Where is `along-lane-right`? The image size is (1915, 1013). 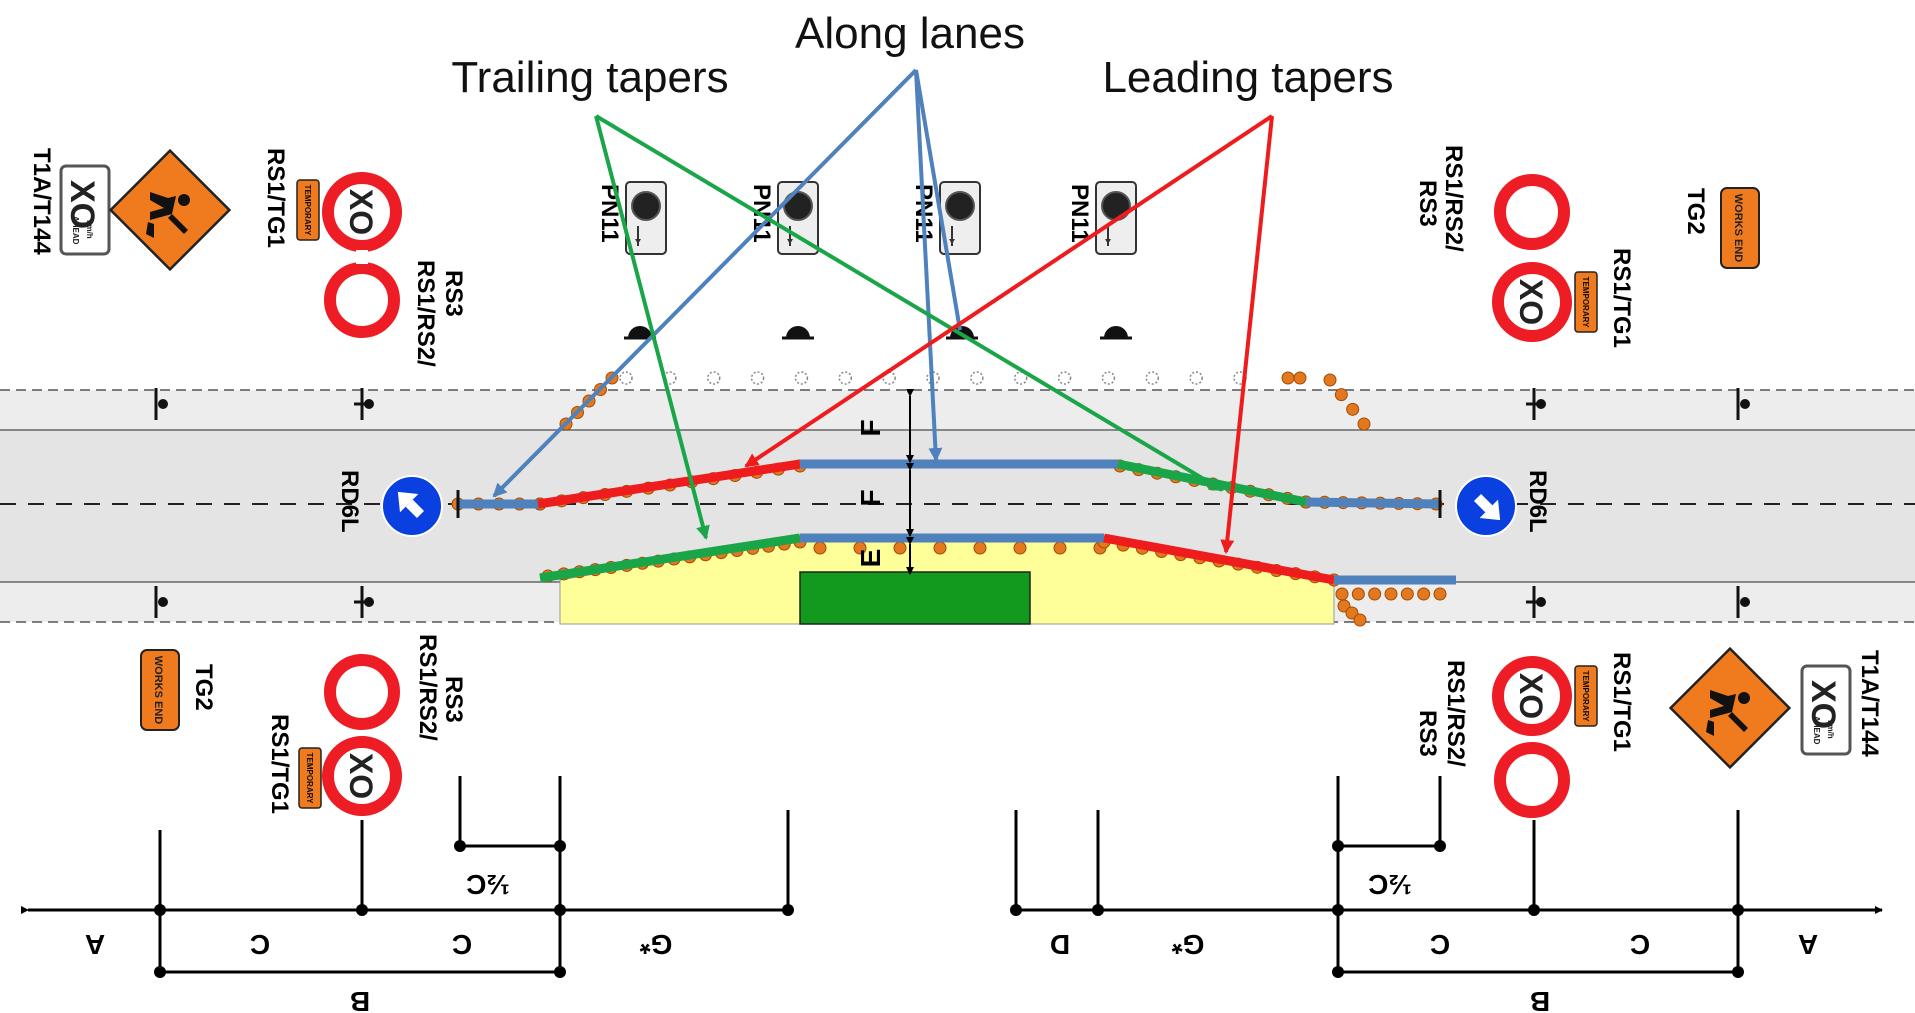 along-lane-right is located at coordinates (1373, 503).